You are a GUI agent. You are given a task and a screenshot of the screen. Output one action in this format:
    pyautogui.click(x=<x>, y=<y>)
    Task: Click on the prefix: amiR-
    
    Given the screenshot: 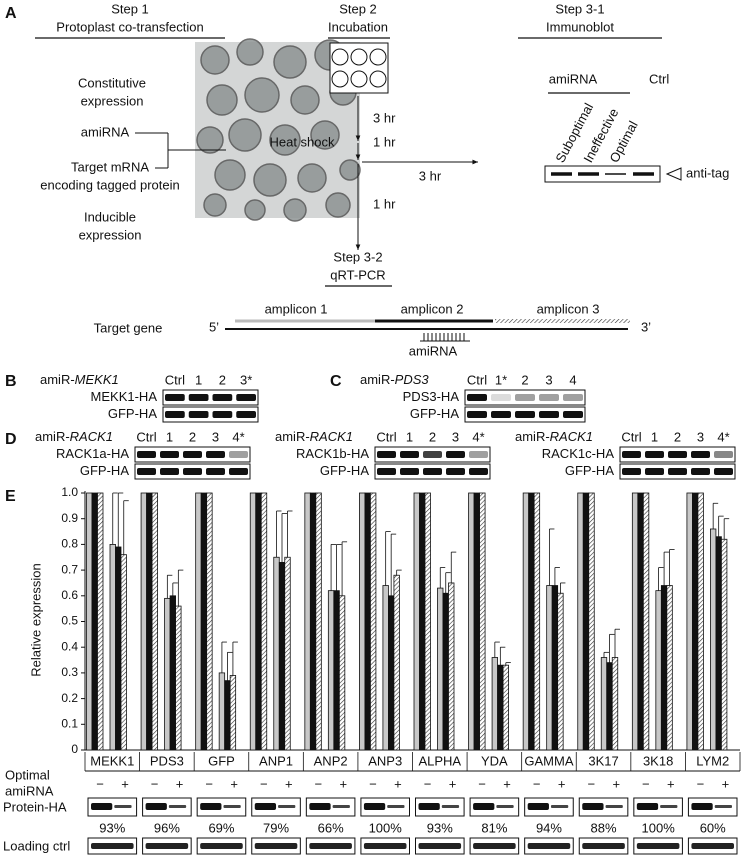 What is the action you would take?
    pyautogui.click(x=52, y=436)
    